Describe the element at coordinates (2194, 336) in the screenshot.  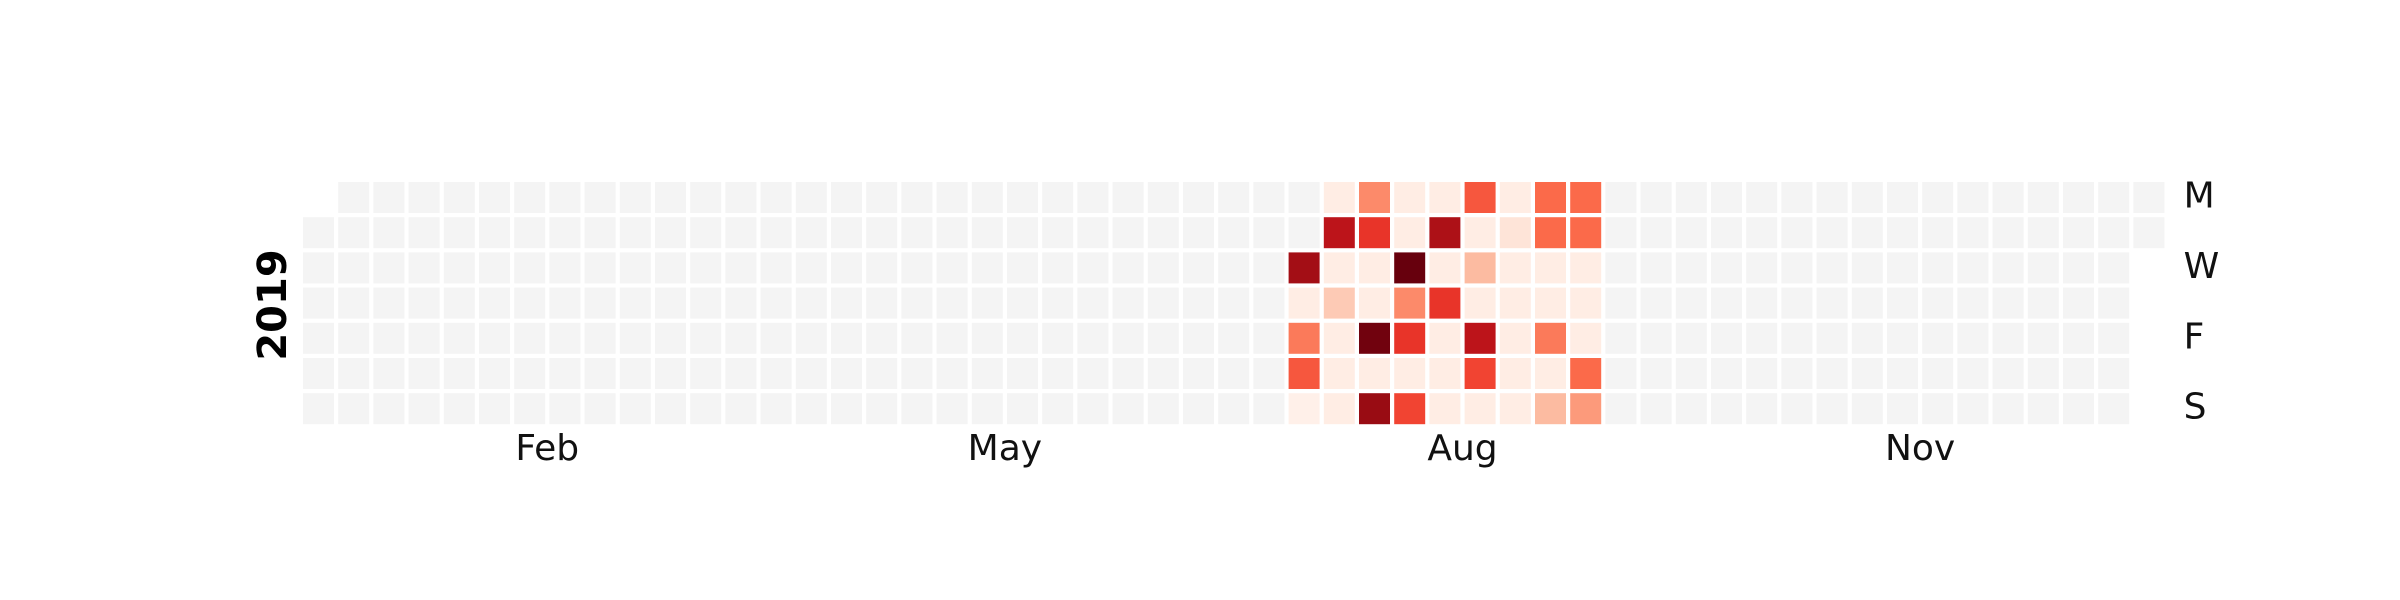
I see `weekday-label: F` at that location.